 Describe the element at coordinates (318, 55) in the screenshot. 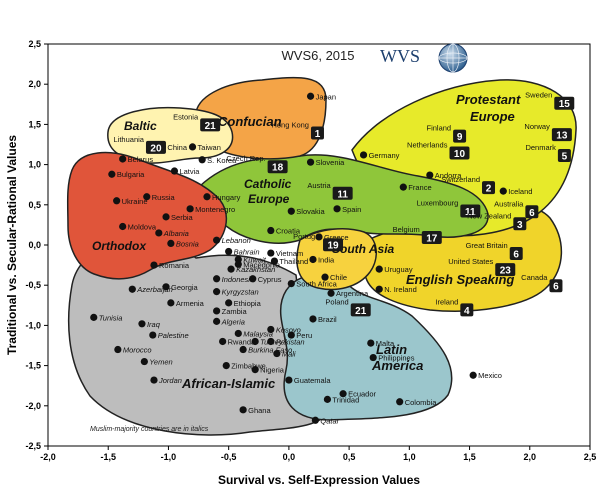

I see `chart-title: WVS6, 2015` at that location.